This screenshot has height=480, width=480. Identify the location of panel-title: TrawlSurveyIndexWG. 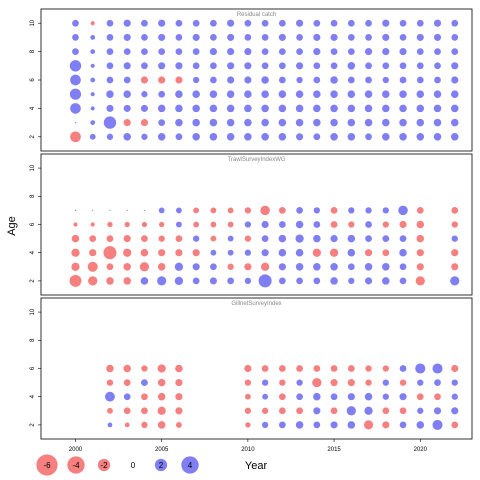
(256, 160).